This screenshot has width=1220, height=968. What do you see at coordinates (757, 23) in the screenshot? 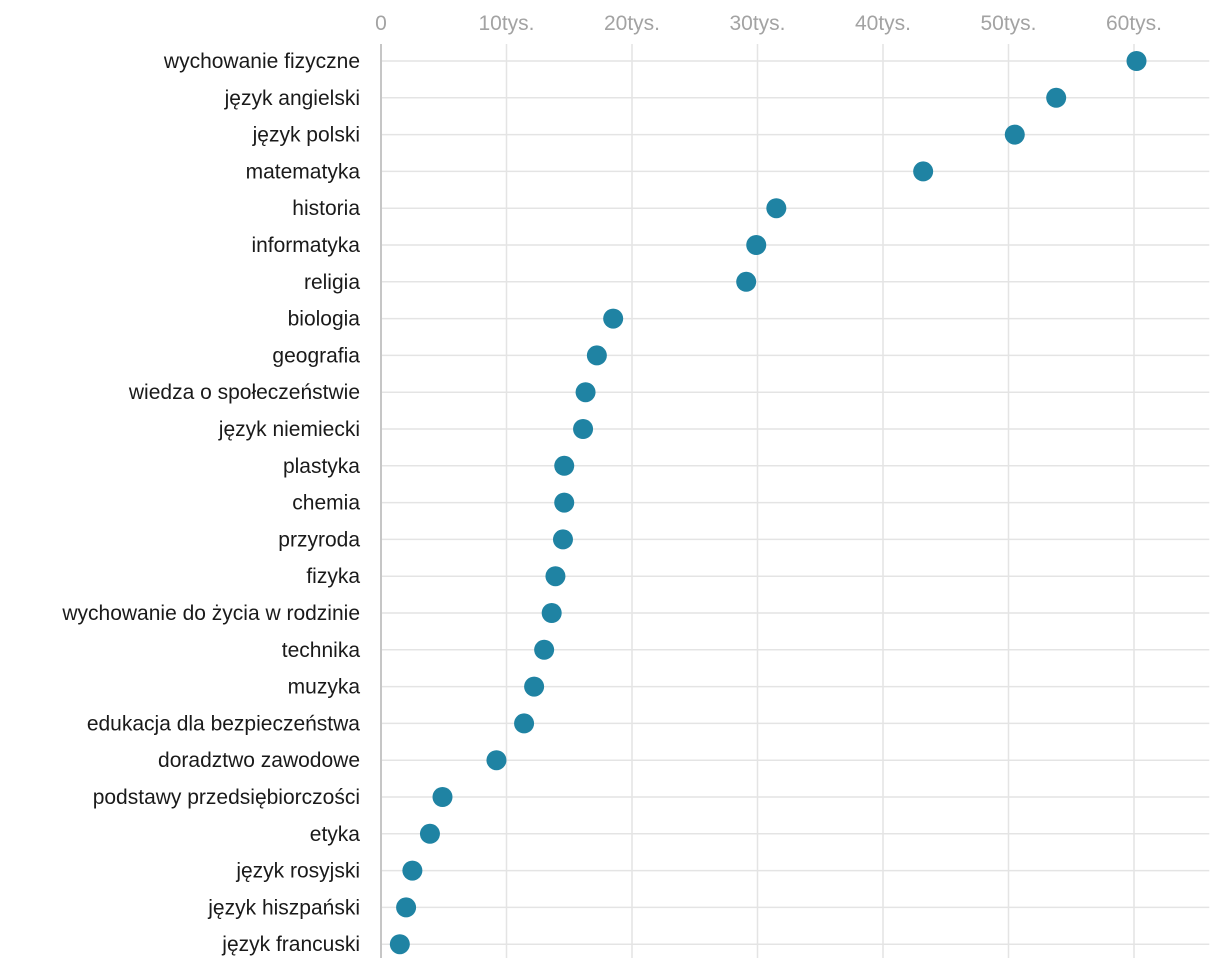
I see `x-tick-label: 30tys.` at bounding box center [757, 23].